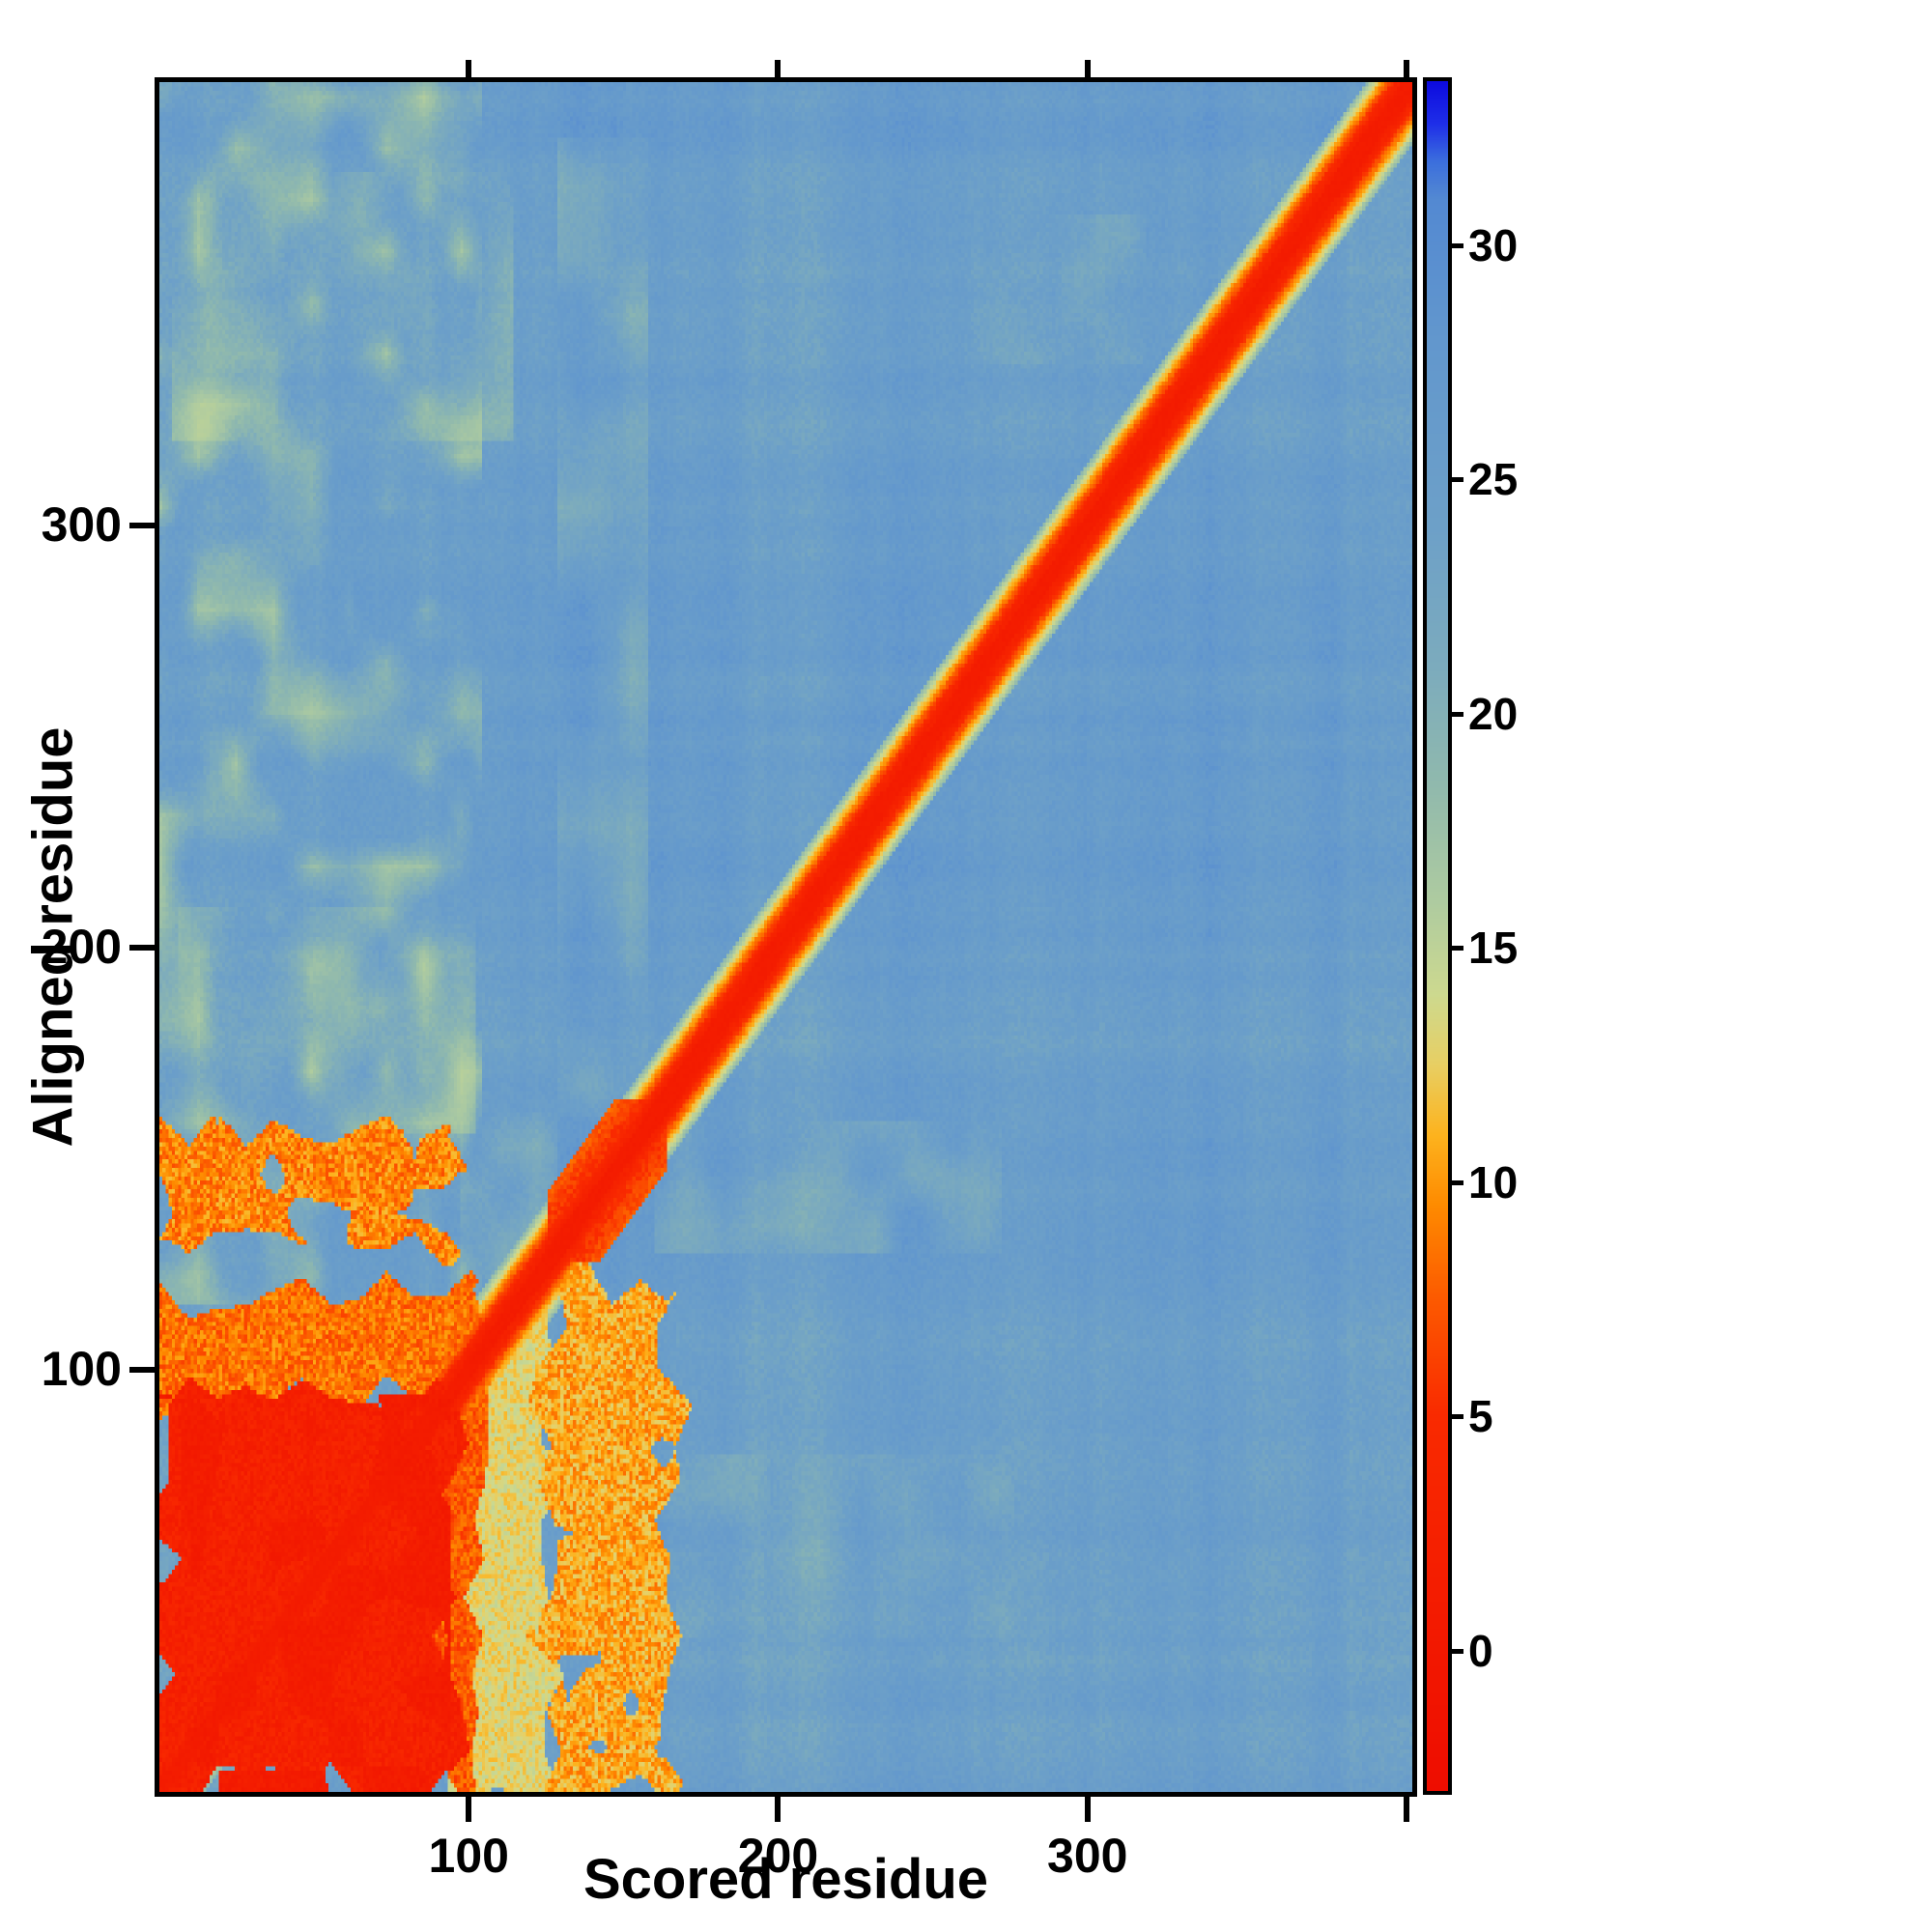  I want to click on colorbar-tick-label: 10, so click(1493, 1182).